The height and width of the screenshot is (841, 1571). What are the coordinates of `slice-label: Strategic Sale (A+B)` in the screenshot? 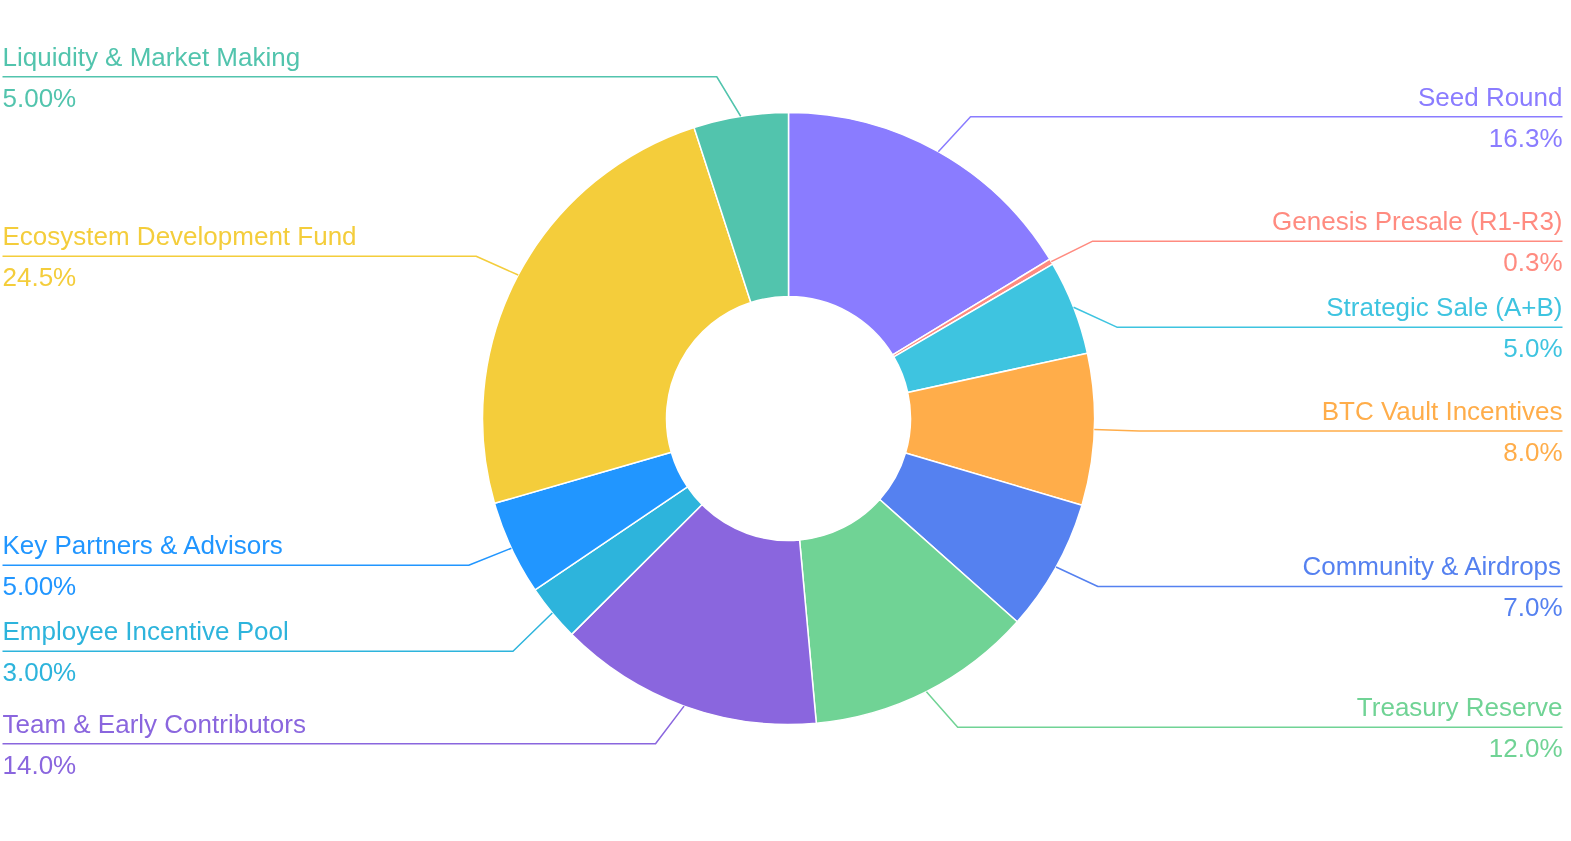 It's located at (1444, 307).